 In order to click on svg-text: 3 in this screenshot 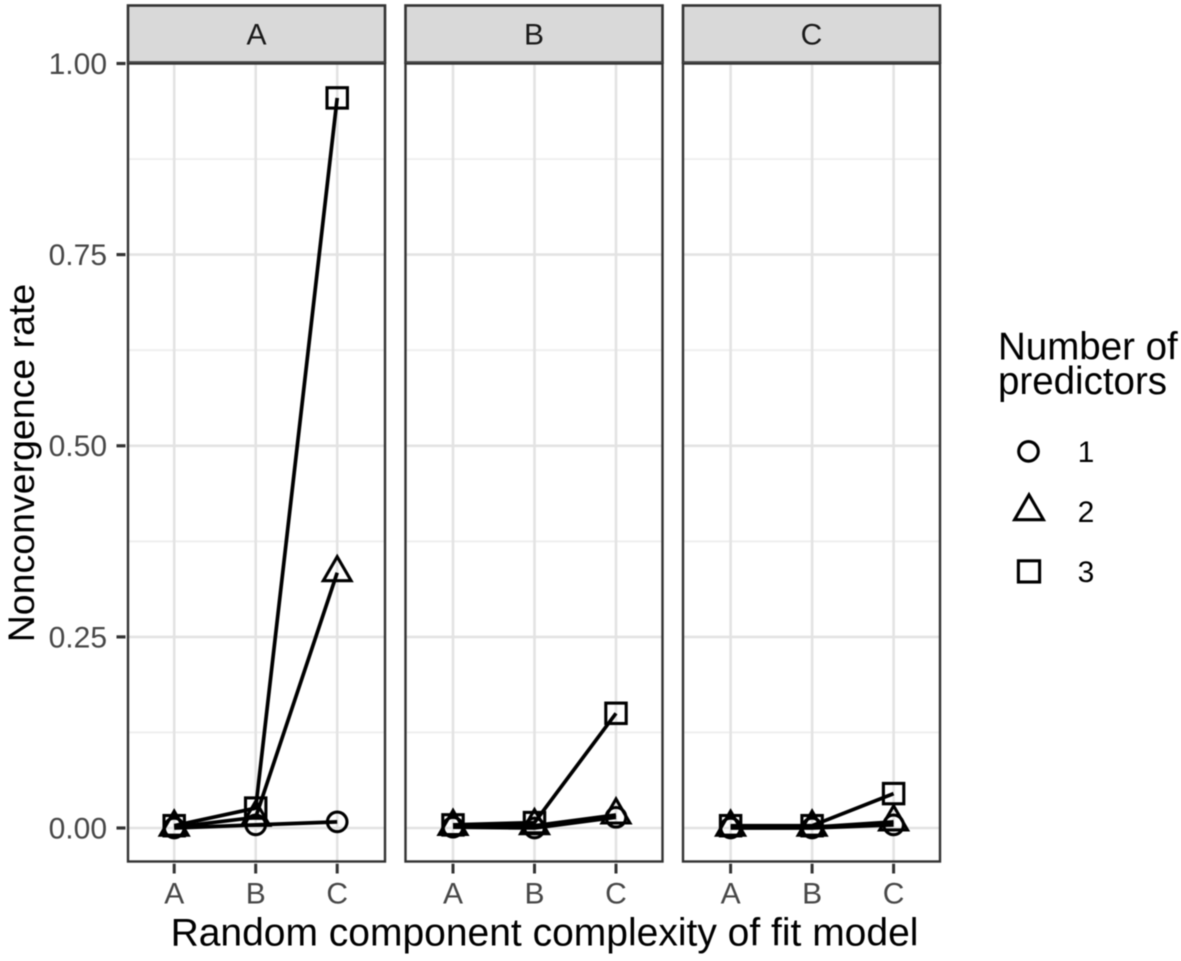, I will do `click(1086, 572)`.